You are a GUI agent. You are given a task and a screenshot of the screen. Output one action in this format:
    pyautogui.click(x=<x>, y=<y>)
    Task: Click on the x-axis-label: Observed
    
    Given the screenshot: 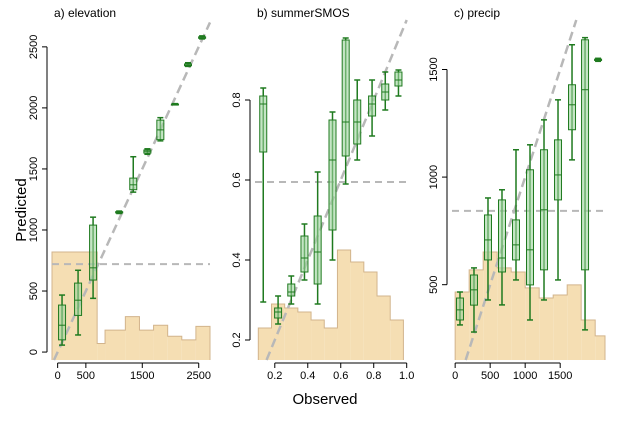 What is the action you would take?
    pyautogui.click(x=324, y=399)
    